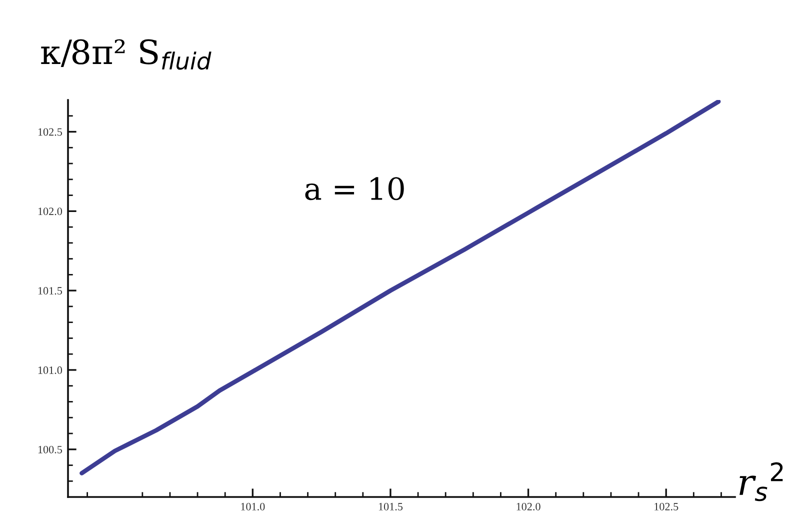 Image resolution: width=792 pixels, height=523 pixels. Describe the element at coordinates (253, 506) in the screenshot. I see `x-tick-label: 101.0` at that location.